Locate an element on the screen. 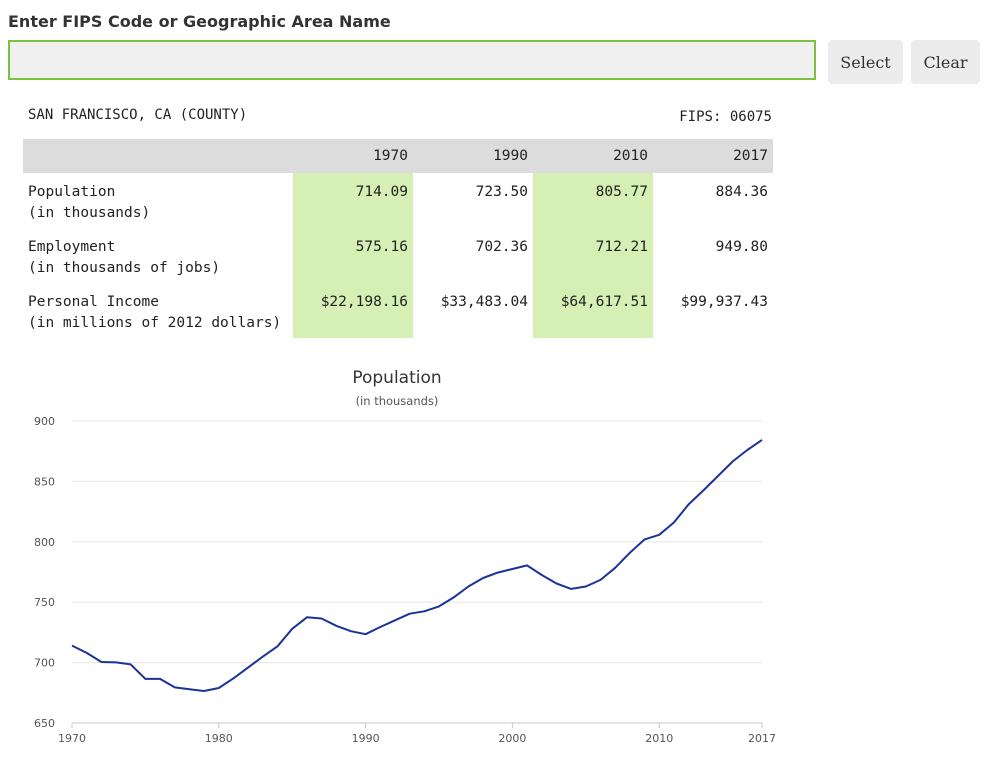  table-cell: $33,483.04 is located at coordinates (484, 302).